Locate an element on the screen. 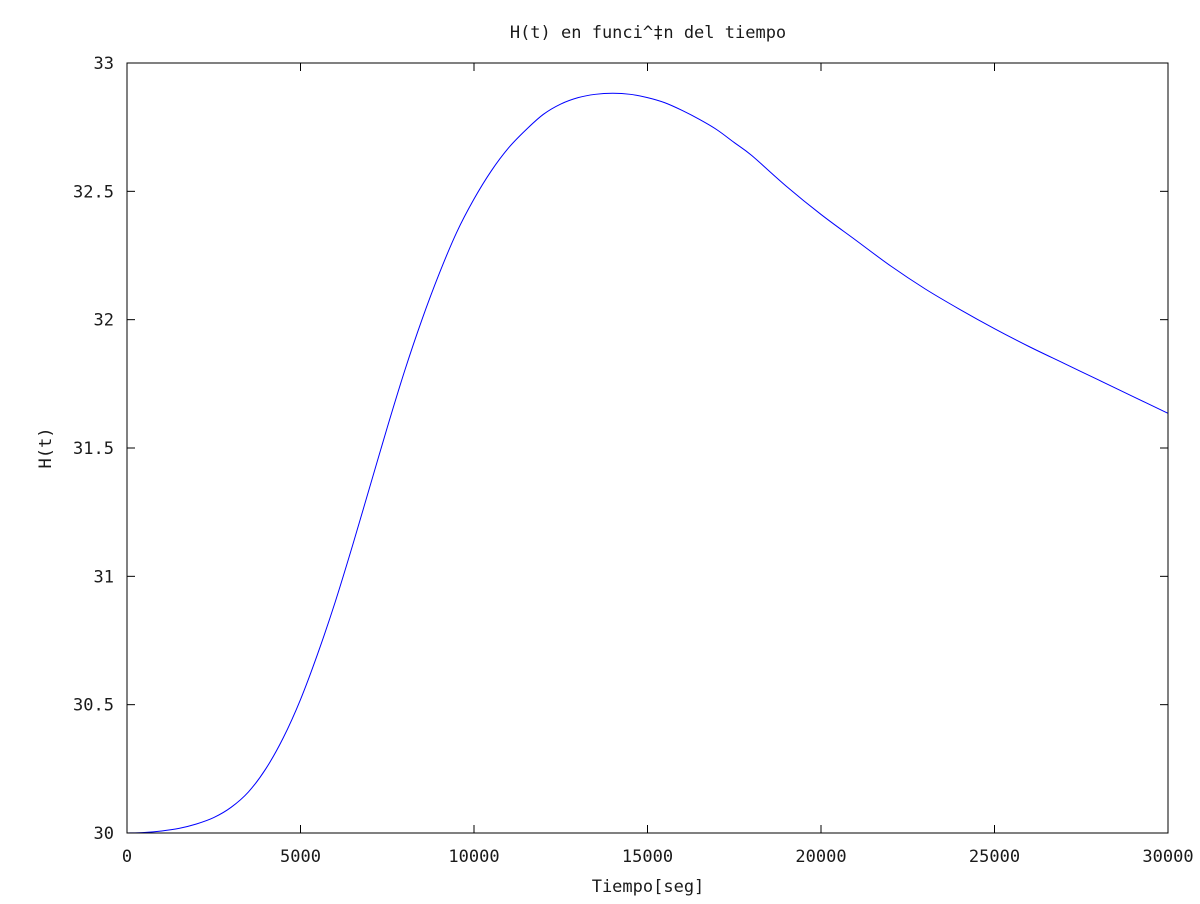 The width and height of the screenshot is (1200, 904). x-tick-label: 30000 is located at coordinates (1167, 857).